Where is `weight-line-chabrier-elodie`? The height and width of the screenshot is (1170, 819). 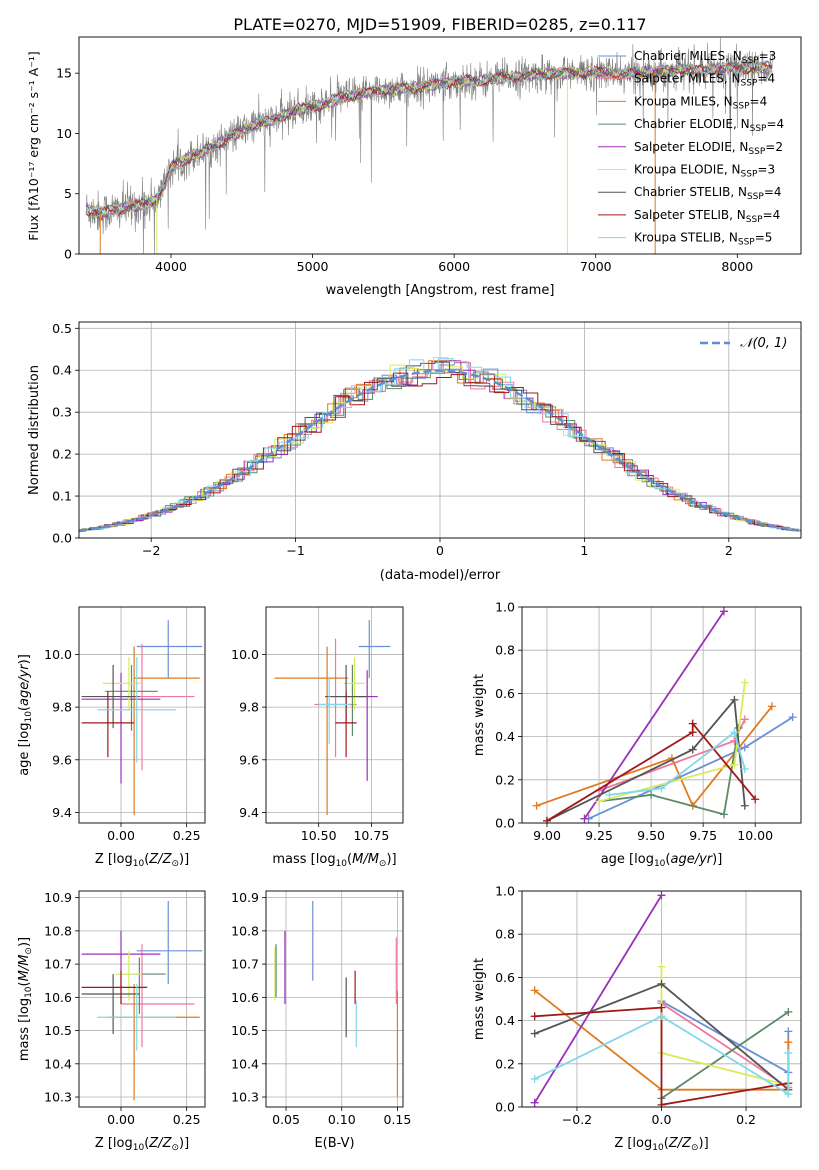
weight-line-chabrier-elodie is located at coordinates (669, 771).